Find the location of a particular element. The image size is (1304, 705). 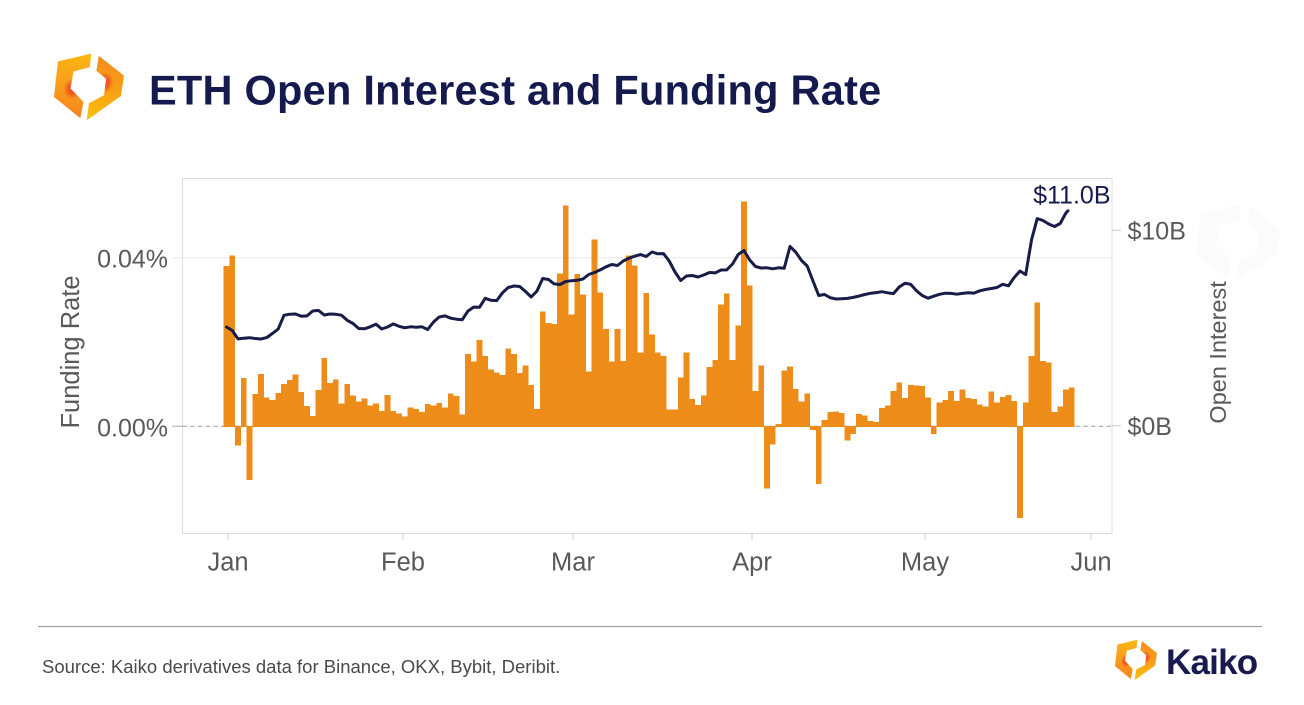

svg-text: Funding Rate is located at coordinates (71, 351).